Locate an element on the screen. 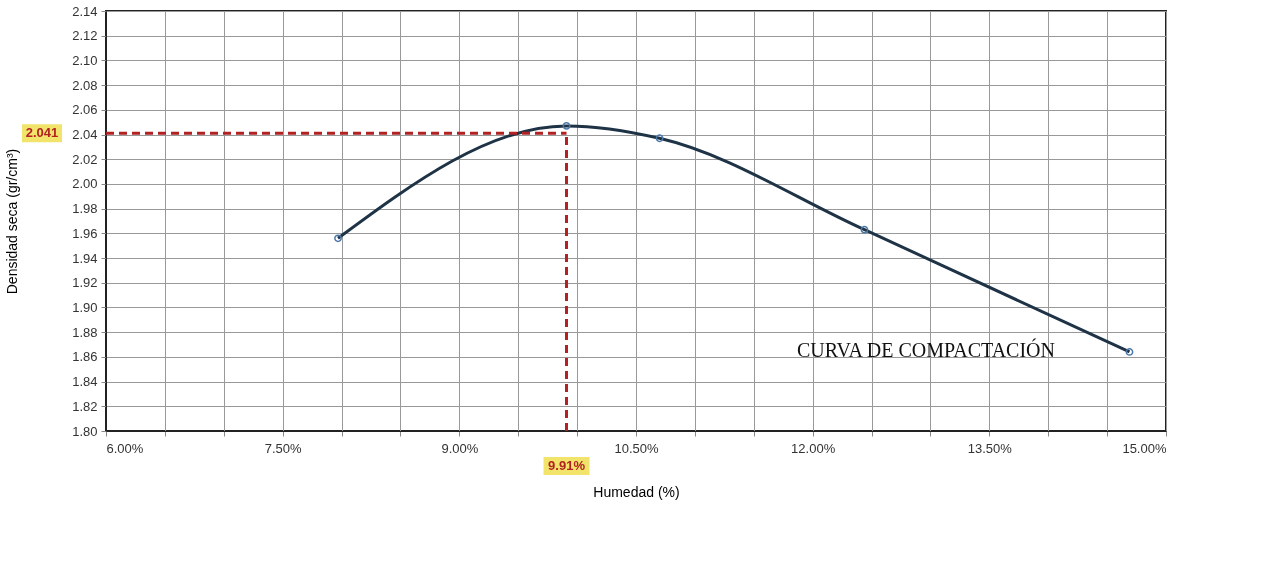 The height and width of the screenshot is (585, 1272). y-tick-label: 2.08 is located at coordinates (85, 85).